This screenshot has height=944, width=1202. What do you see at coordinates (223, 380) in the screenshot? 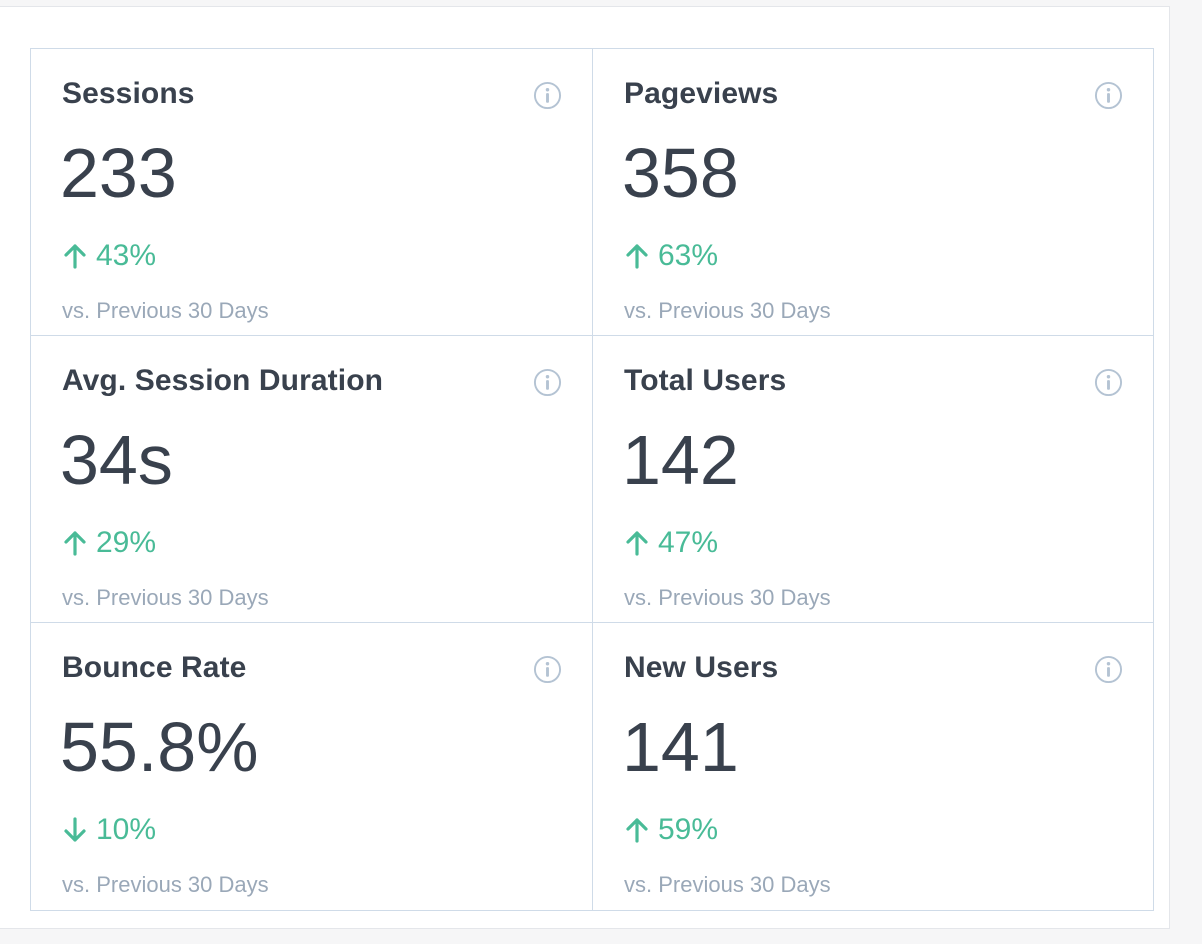
I see `metric-title: Avg. Session Duration` at bounding box center [223, 380].